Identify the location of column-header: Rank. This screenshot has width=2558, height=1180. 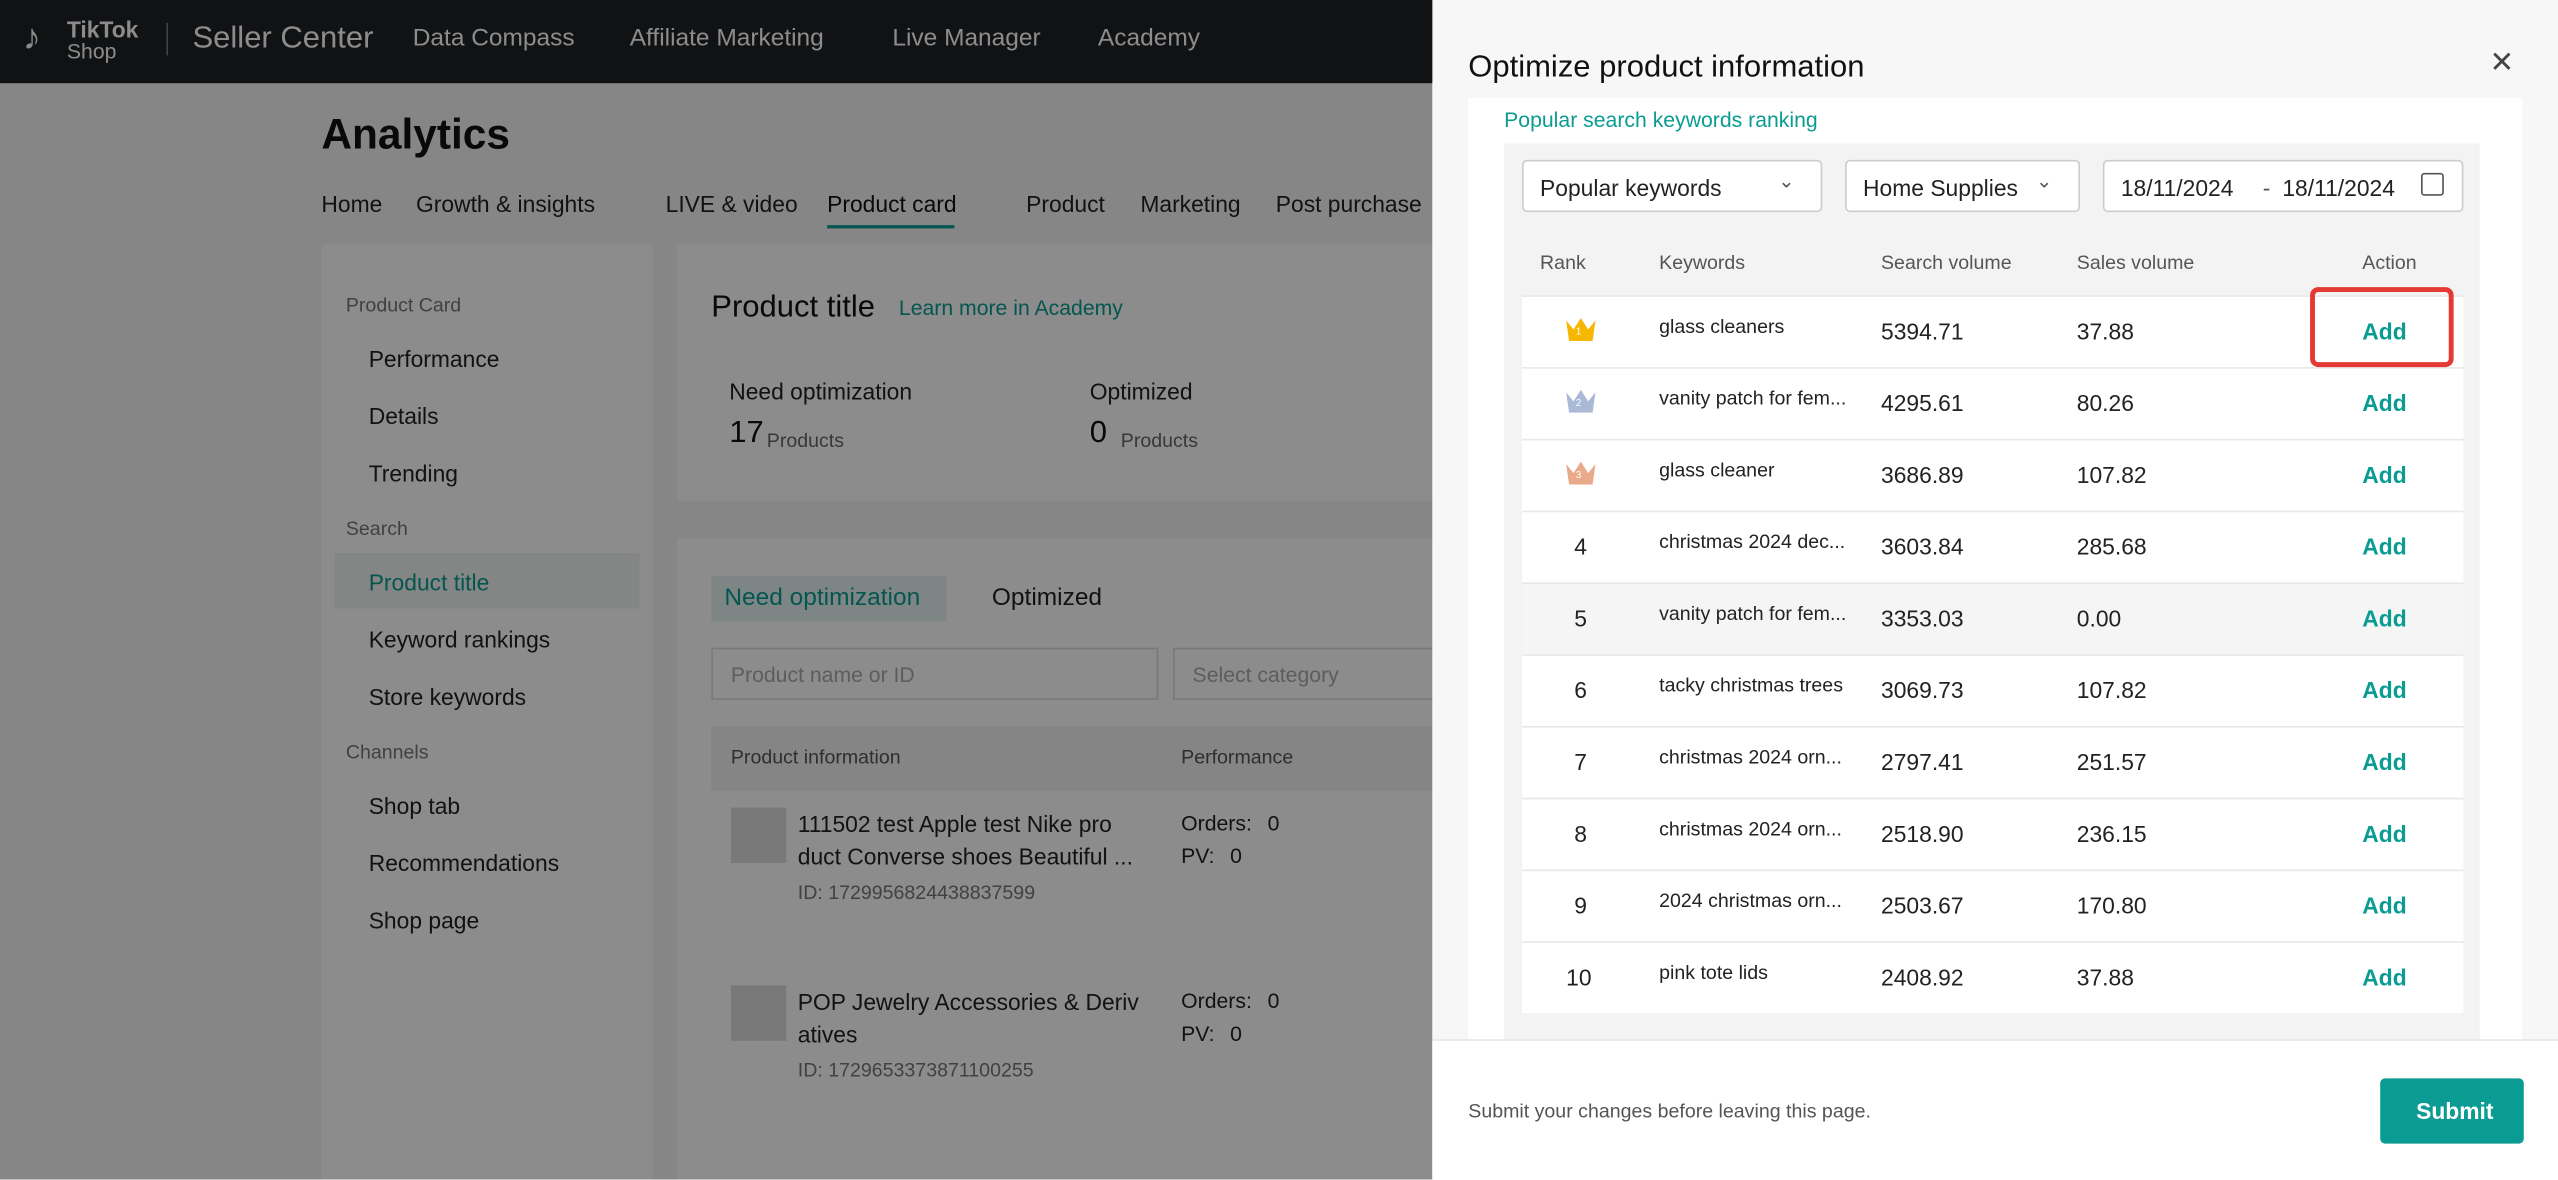
(1563, 263).